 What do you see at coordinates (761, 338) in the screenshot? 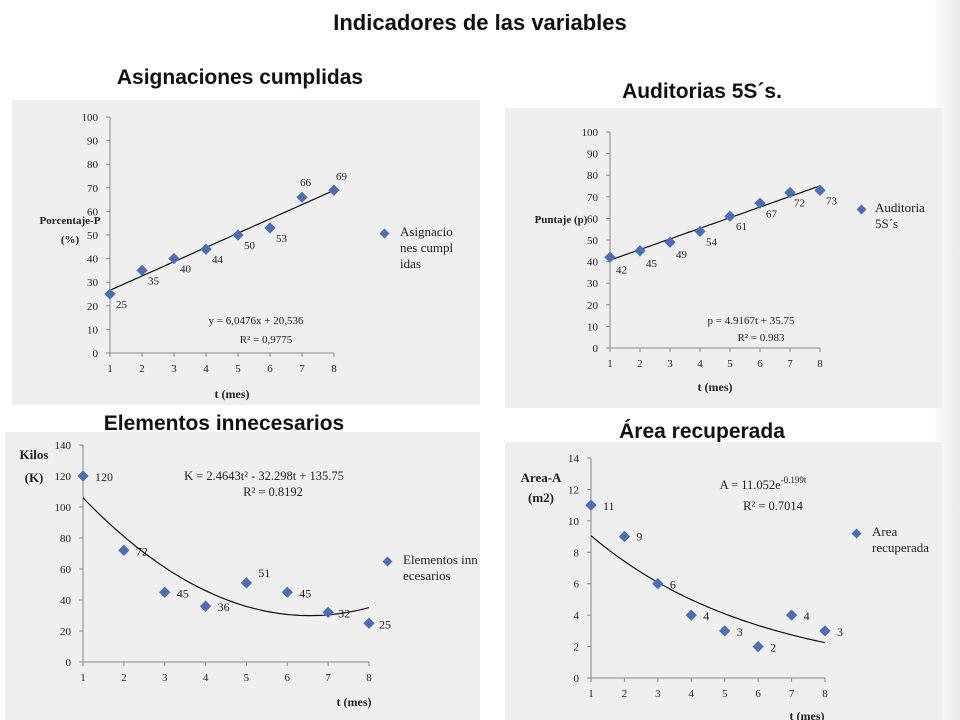
I see `r-squared-value: R² = 0.983` at bounding box center [761, 338].